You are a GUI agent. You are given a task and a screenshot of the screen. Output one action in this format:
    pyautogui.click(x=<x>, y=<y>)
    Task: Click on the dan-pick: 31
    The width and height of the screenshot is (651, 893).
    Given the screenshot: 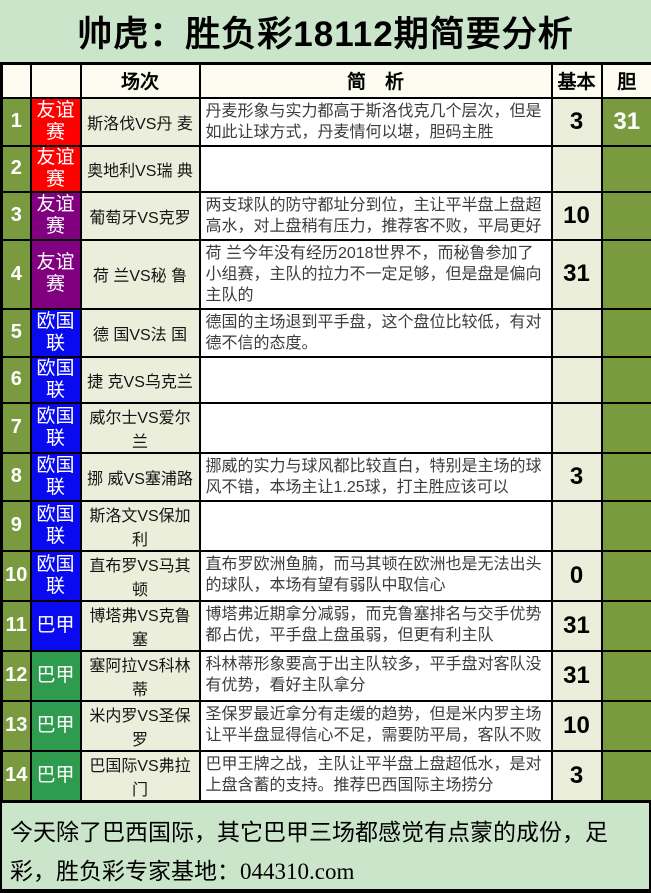 What is the action you would take?
    pyautogui.click(x=626, y=122)
    